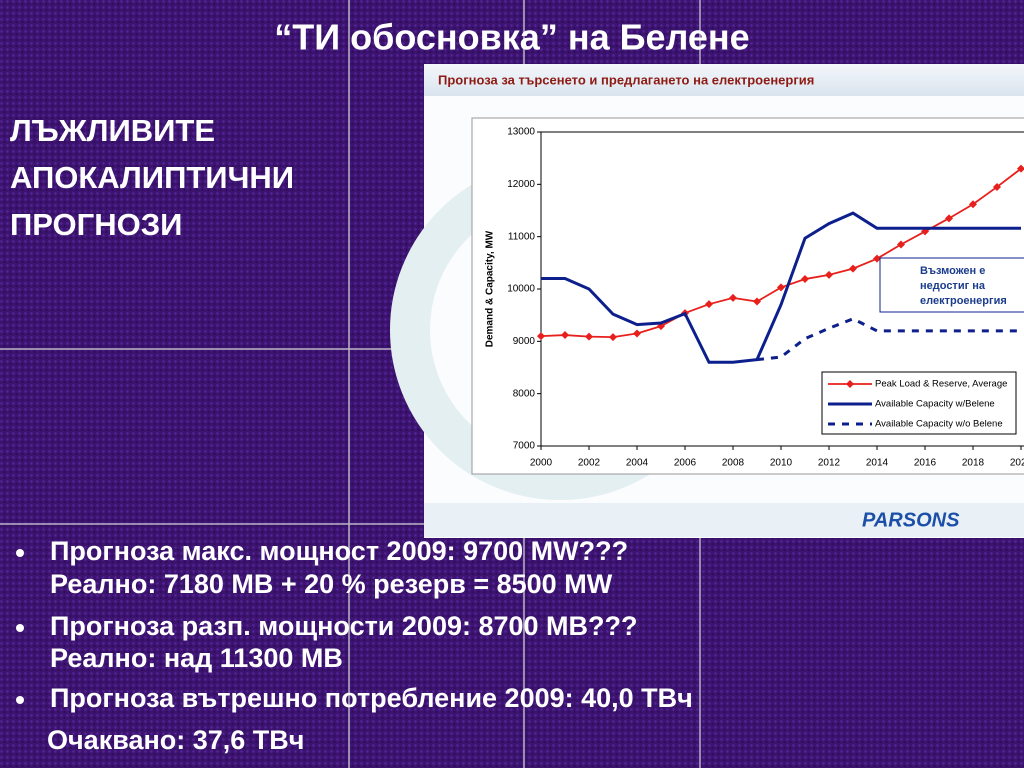 This screenshot has height=773, width=1024. What do you see at coordinates (112, 130) in the screenshot?
I see `heading-line: ЛЪЖЛИВИТЕ` at bounding box center [112, 130].